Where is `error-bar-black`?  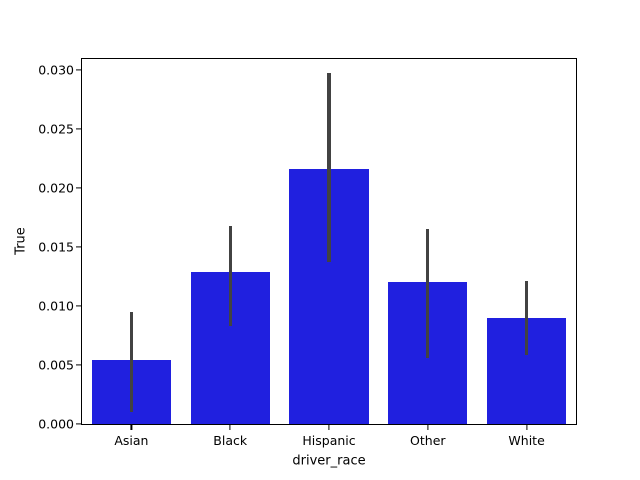 error-bar-black is located at coordinates (230, 275).